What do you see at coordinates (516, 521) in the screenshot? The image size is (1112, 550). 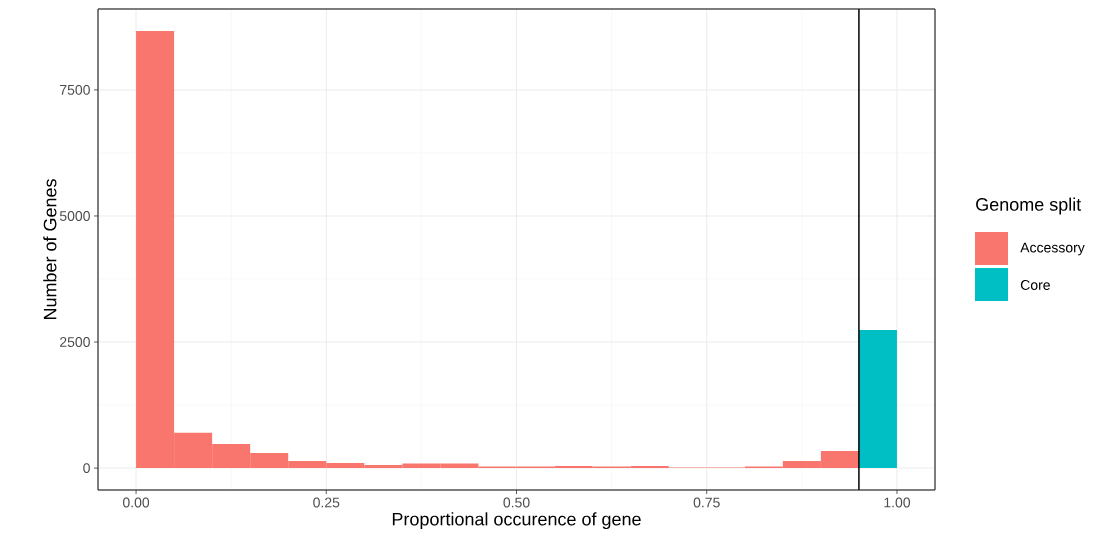 I see `x-axis-title: Proportional occurence of gene` at bounding box center [516, 521].